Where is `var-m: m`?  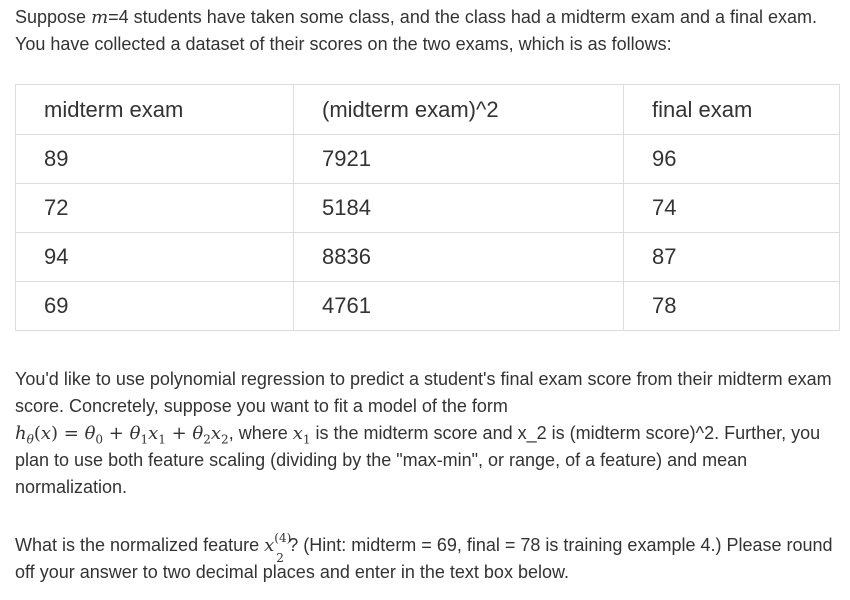 var-m: m is located at coordinates (100, 17).